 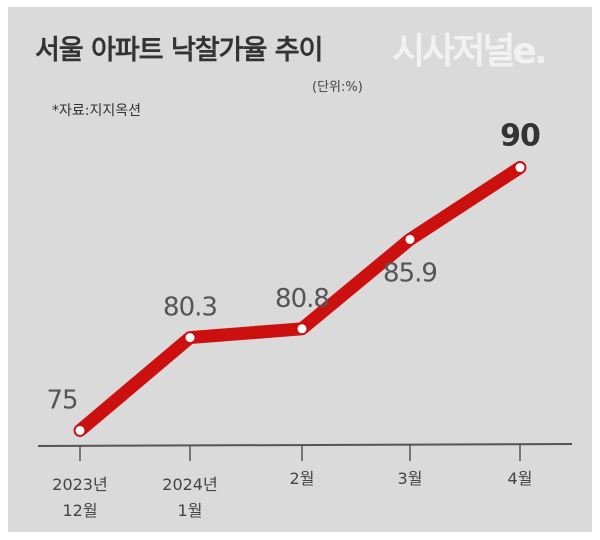 I want to click on data-label: 80.8, so click(x=302, y=299).